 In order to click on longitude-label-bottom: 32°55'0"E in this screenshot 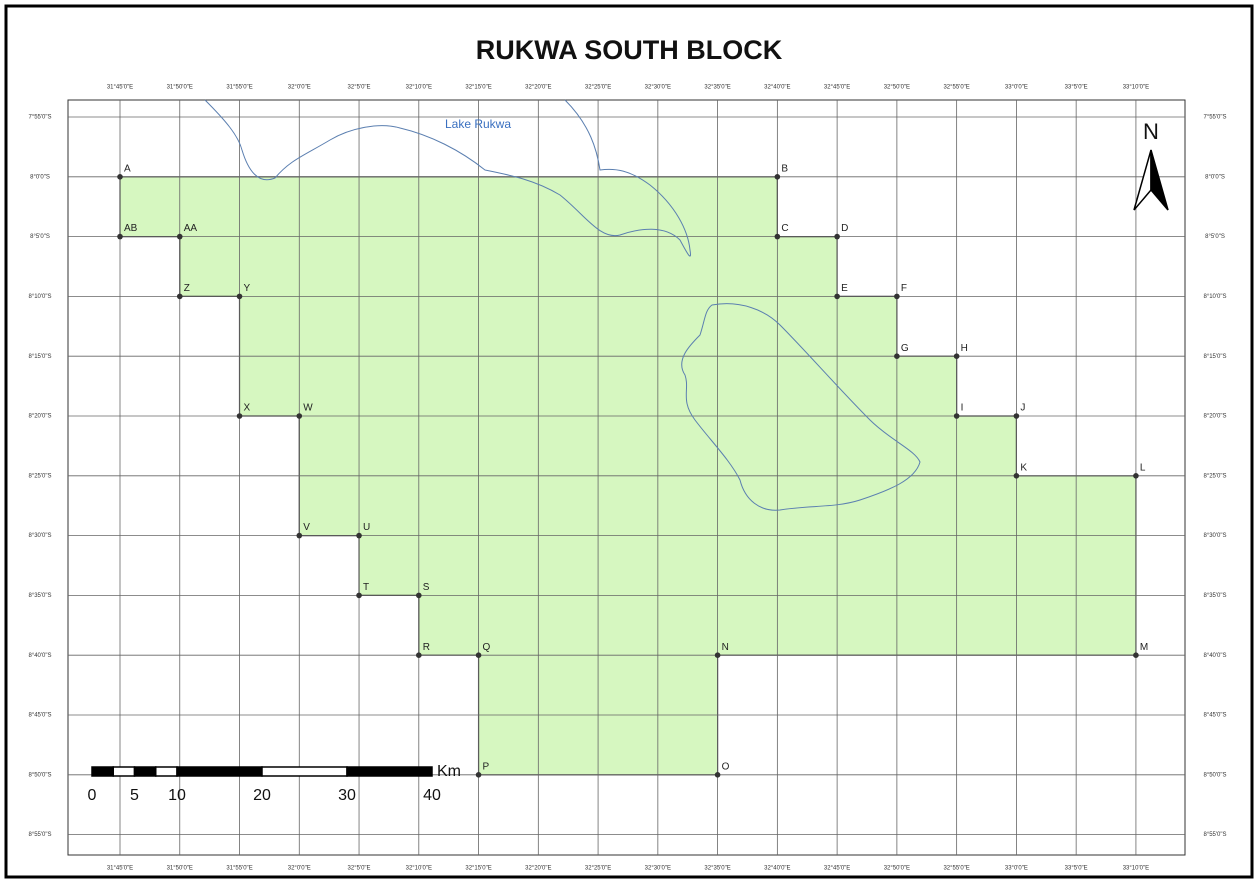, I will do `click(956, 869)`.